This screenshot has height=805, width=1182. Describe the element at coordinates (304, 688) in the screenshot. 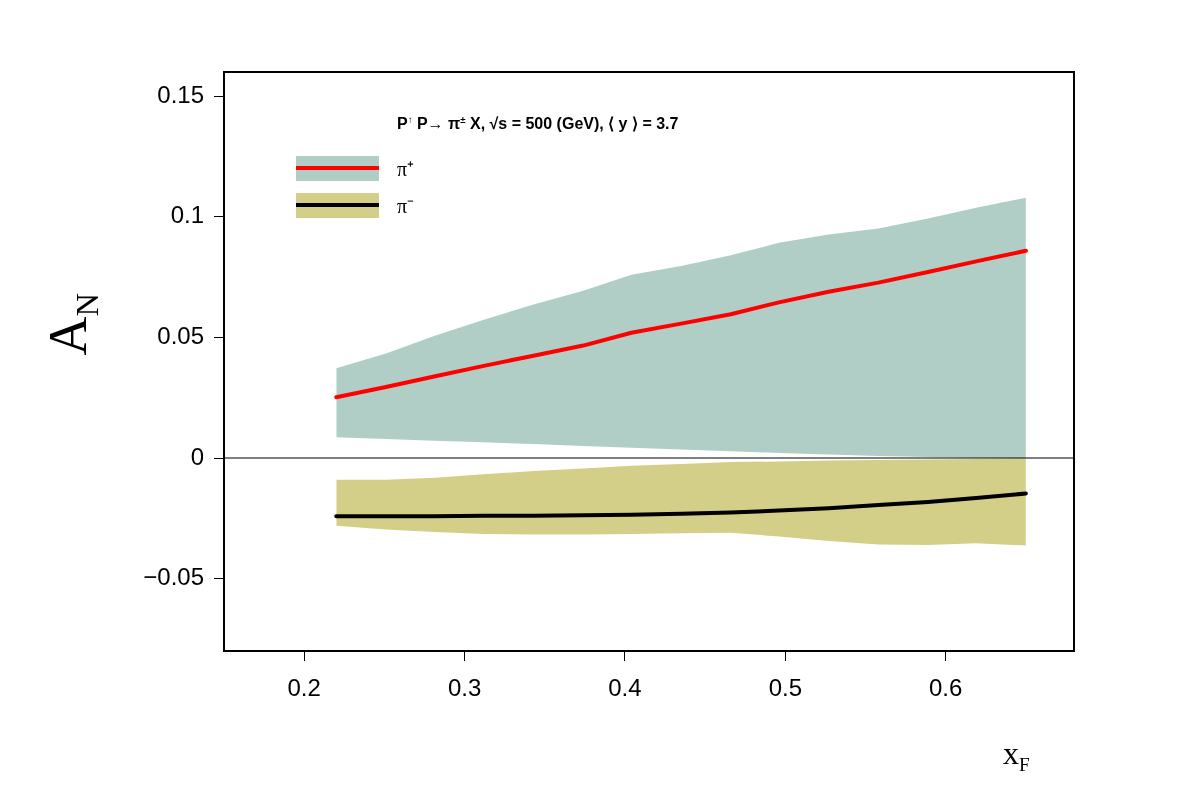

I see `x-tick-label: 0.2` at that location.